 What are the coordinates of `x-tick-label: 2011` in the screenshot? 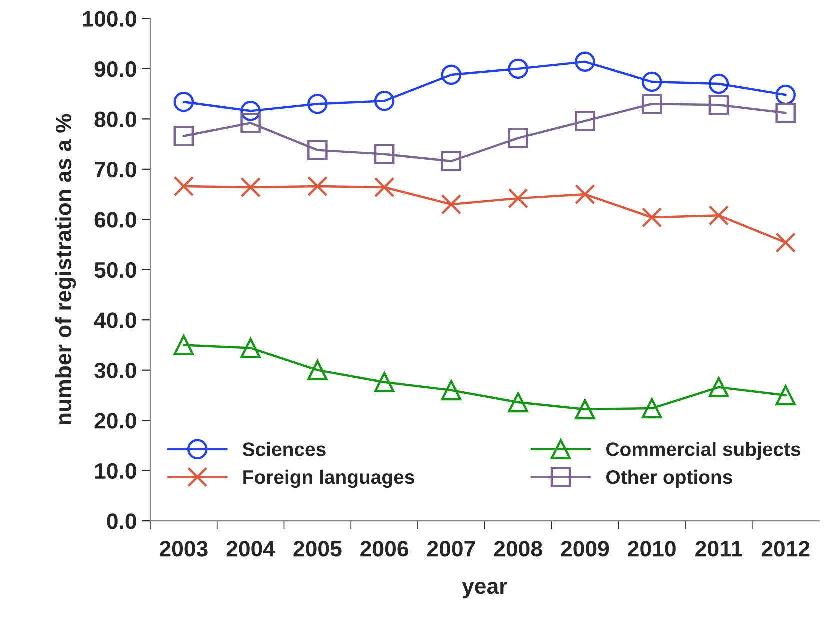 It's located at (719, 549).